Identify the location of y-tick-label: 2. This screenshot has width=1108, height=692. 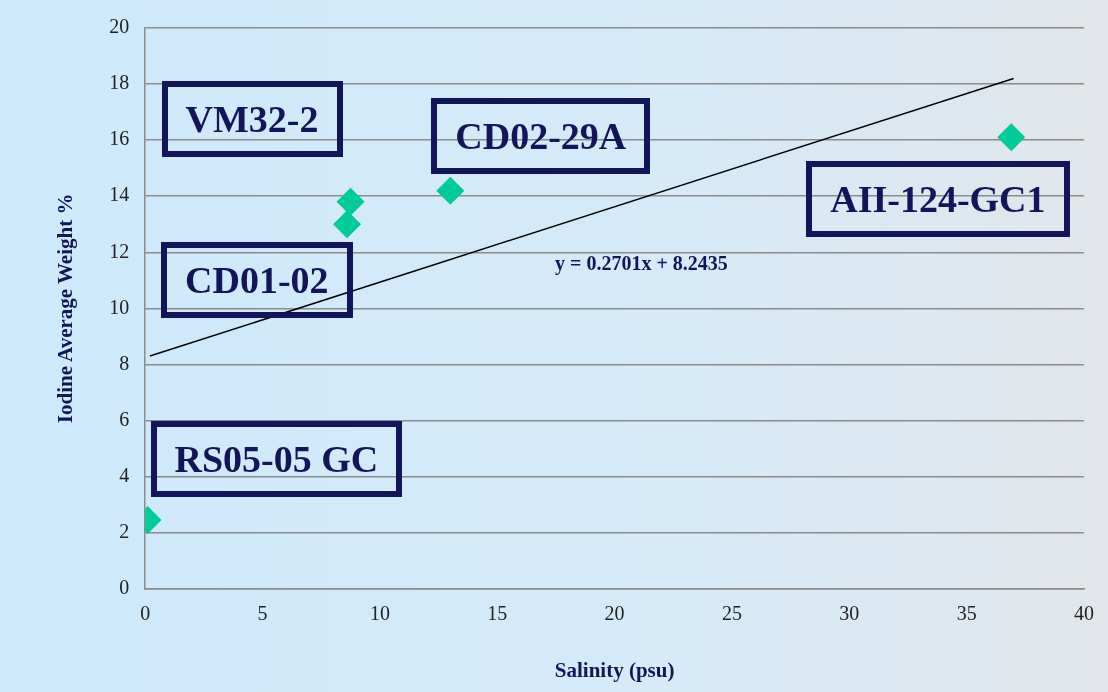
(124, 530).